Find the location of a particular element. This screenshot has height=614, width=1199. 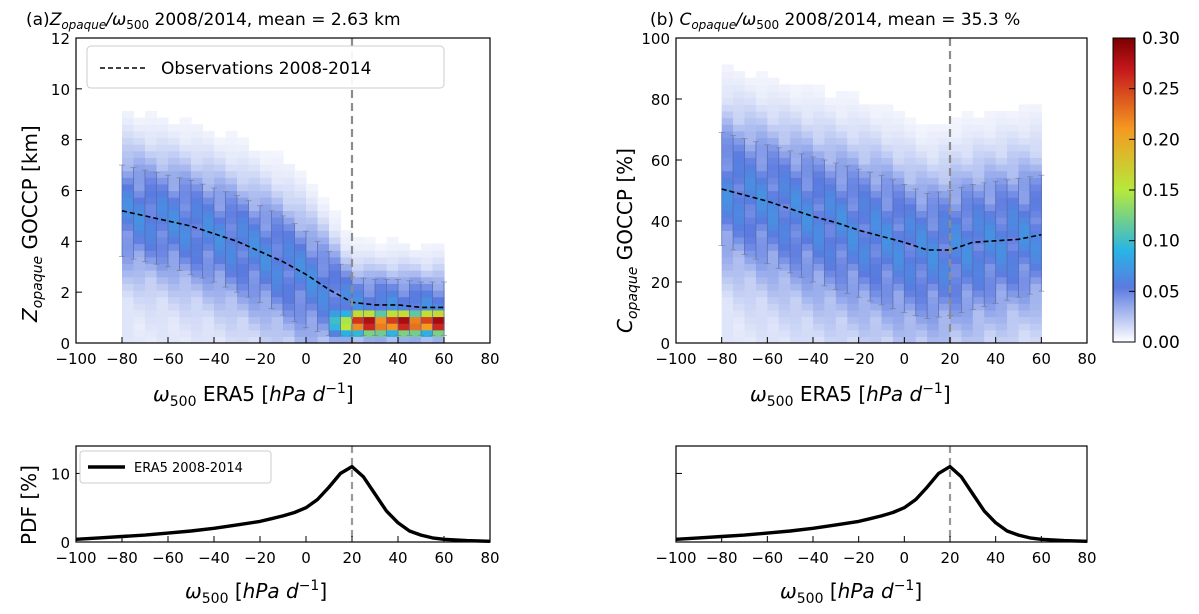

panel-c-y-label: PDF [%] is located at coordinates (29, 505).